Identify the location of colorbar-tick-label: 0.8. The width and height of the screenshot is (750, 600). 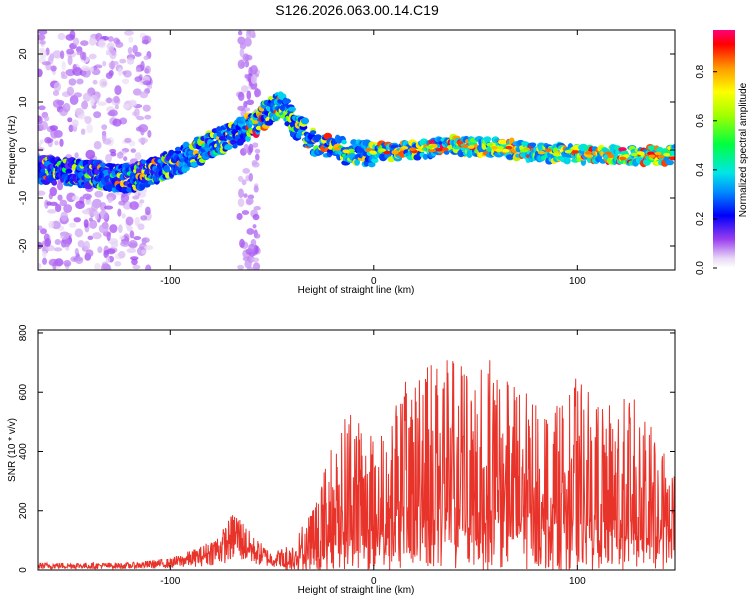
(700, 71).